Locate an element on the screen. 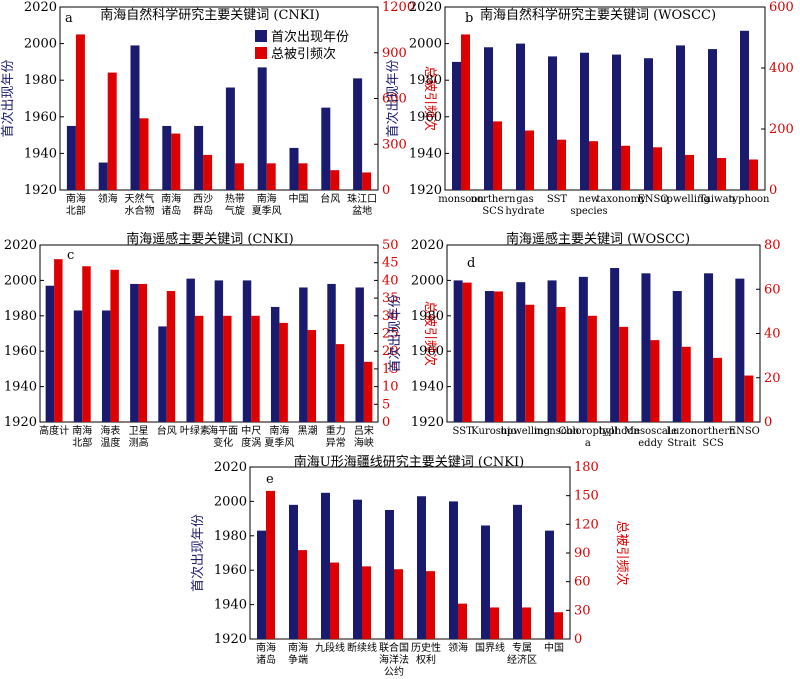  category-label: 公约 is located at coordinates (394, 671).